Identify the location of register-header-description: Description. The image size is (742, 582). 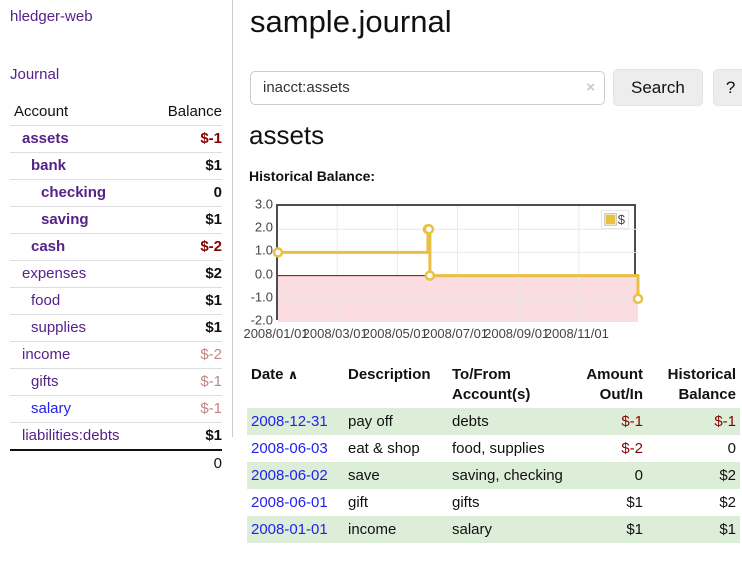
(389, 374).